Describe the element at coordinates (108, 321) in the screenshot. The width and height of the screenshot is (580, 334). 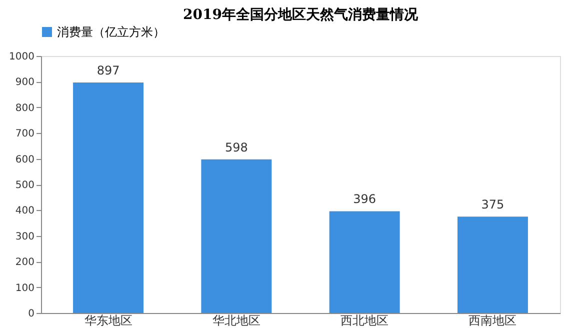
I see `x-tick-label: 华东地区` at that location.